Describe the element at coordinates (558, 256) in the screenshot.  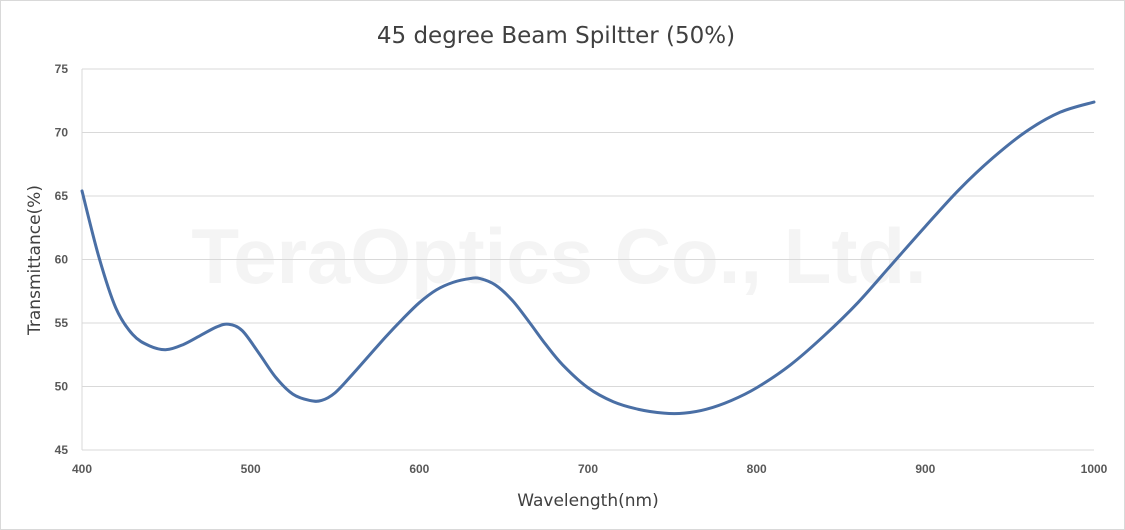
I see `chart-watermark: TeraOptics Co., Ltd.` at that location.